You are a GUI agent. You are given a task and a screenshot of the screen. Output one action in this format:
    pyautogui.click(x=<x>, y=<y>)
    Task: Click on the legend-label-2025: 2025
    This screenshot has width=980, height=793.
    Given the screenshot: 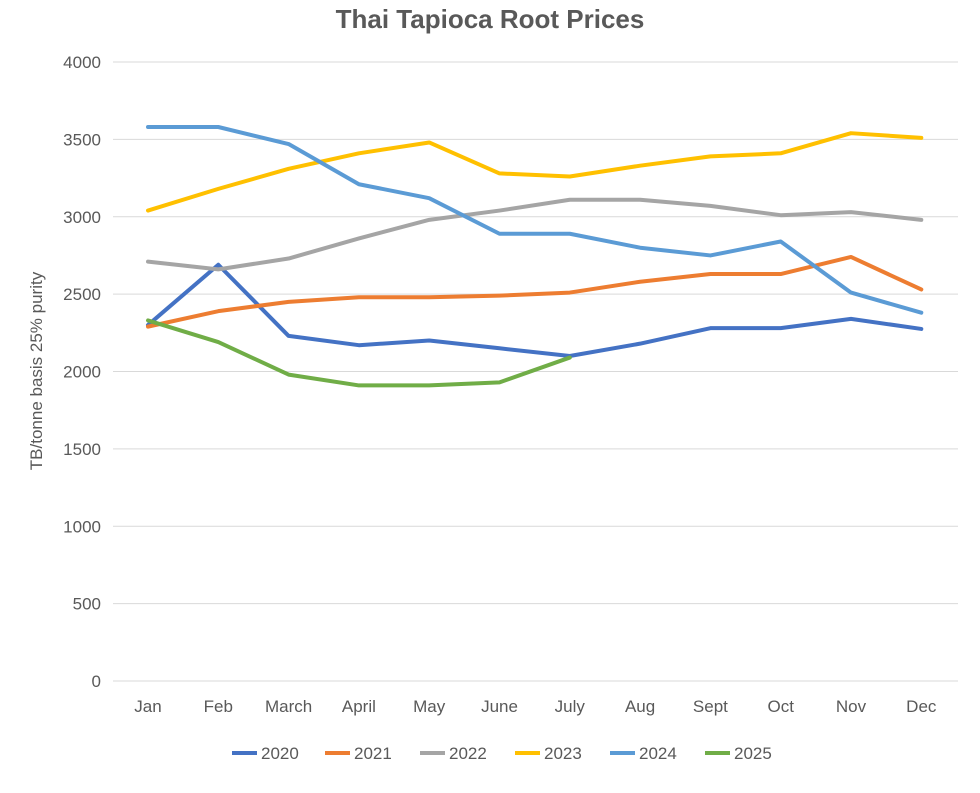 What is the action you would take?
    pyautogui.click(x=753, y=753)
    